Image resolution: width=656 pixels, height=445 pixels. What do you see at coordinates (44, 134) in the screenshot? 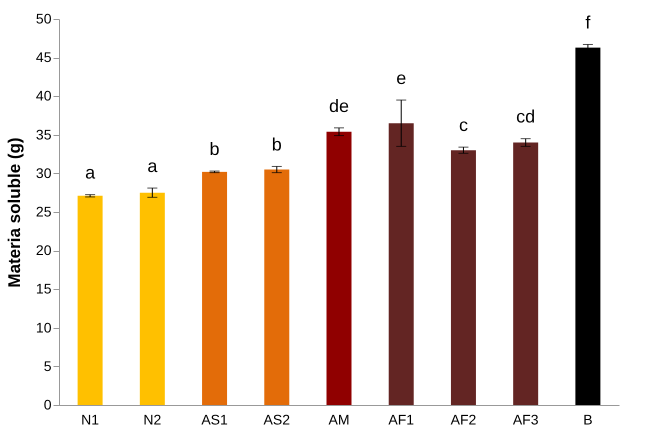
I see `y-tick-label: 35` at bounding box center [44, 134].